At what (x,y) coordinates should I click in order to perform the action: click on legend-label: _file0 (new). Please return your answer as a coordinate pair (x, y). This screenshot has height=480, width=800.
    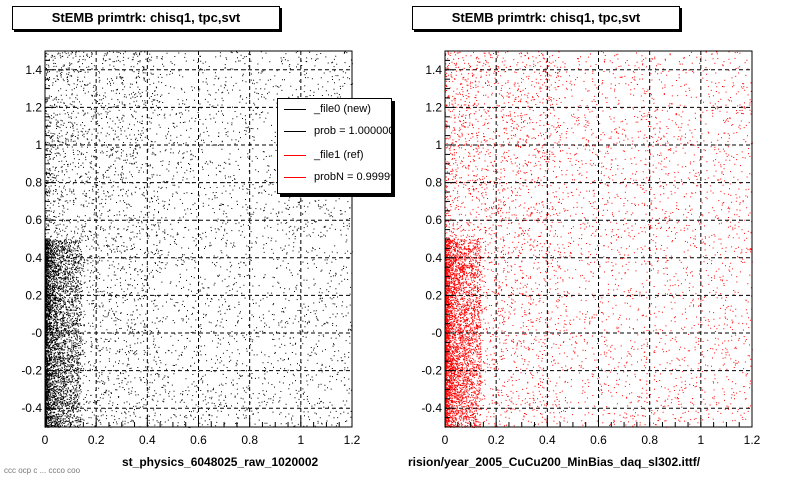
    Looking at the image, I should click on (342, 109).